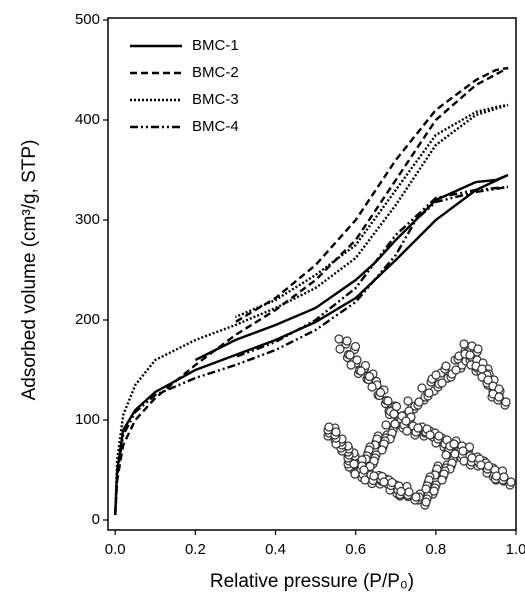 The width and height of the screenshot is (525, 596). Describe the element at coordinates (435, 549) in the screenshot. I see `x-tick-label: 0.8` at that location.